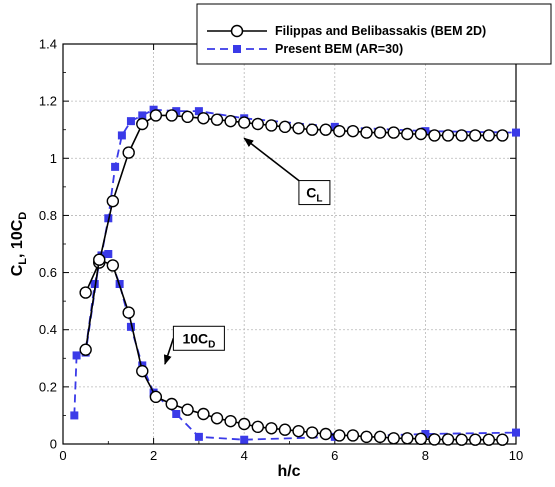 The height and width of the screenshot is (487, 555). Describe the element at coordinates (319, 199) in the screenshot. I see `annotation-label-sub: L` at that location.